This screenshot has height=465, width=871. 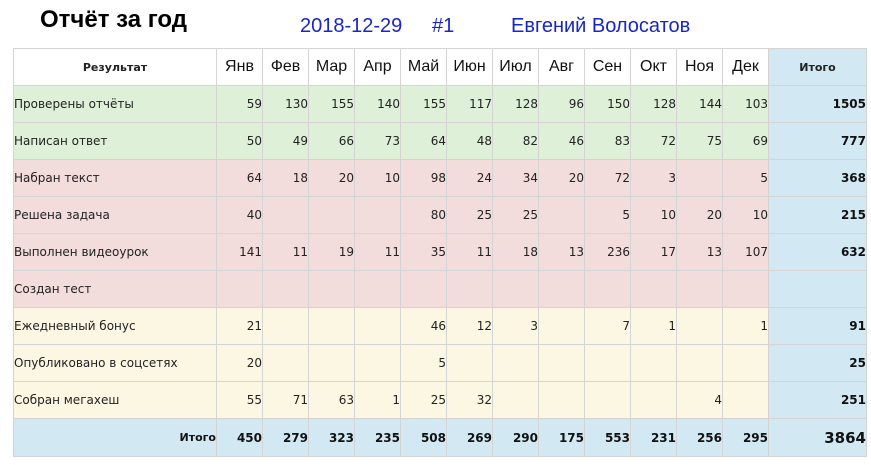 I want to click on month-total-cell: 508, so click(x=423, y=437).